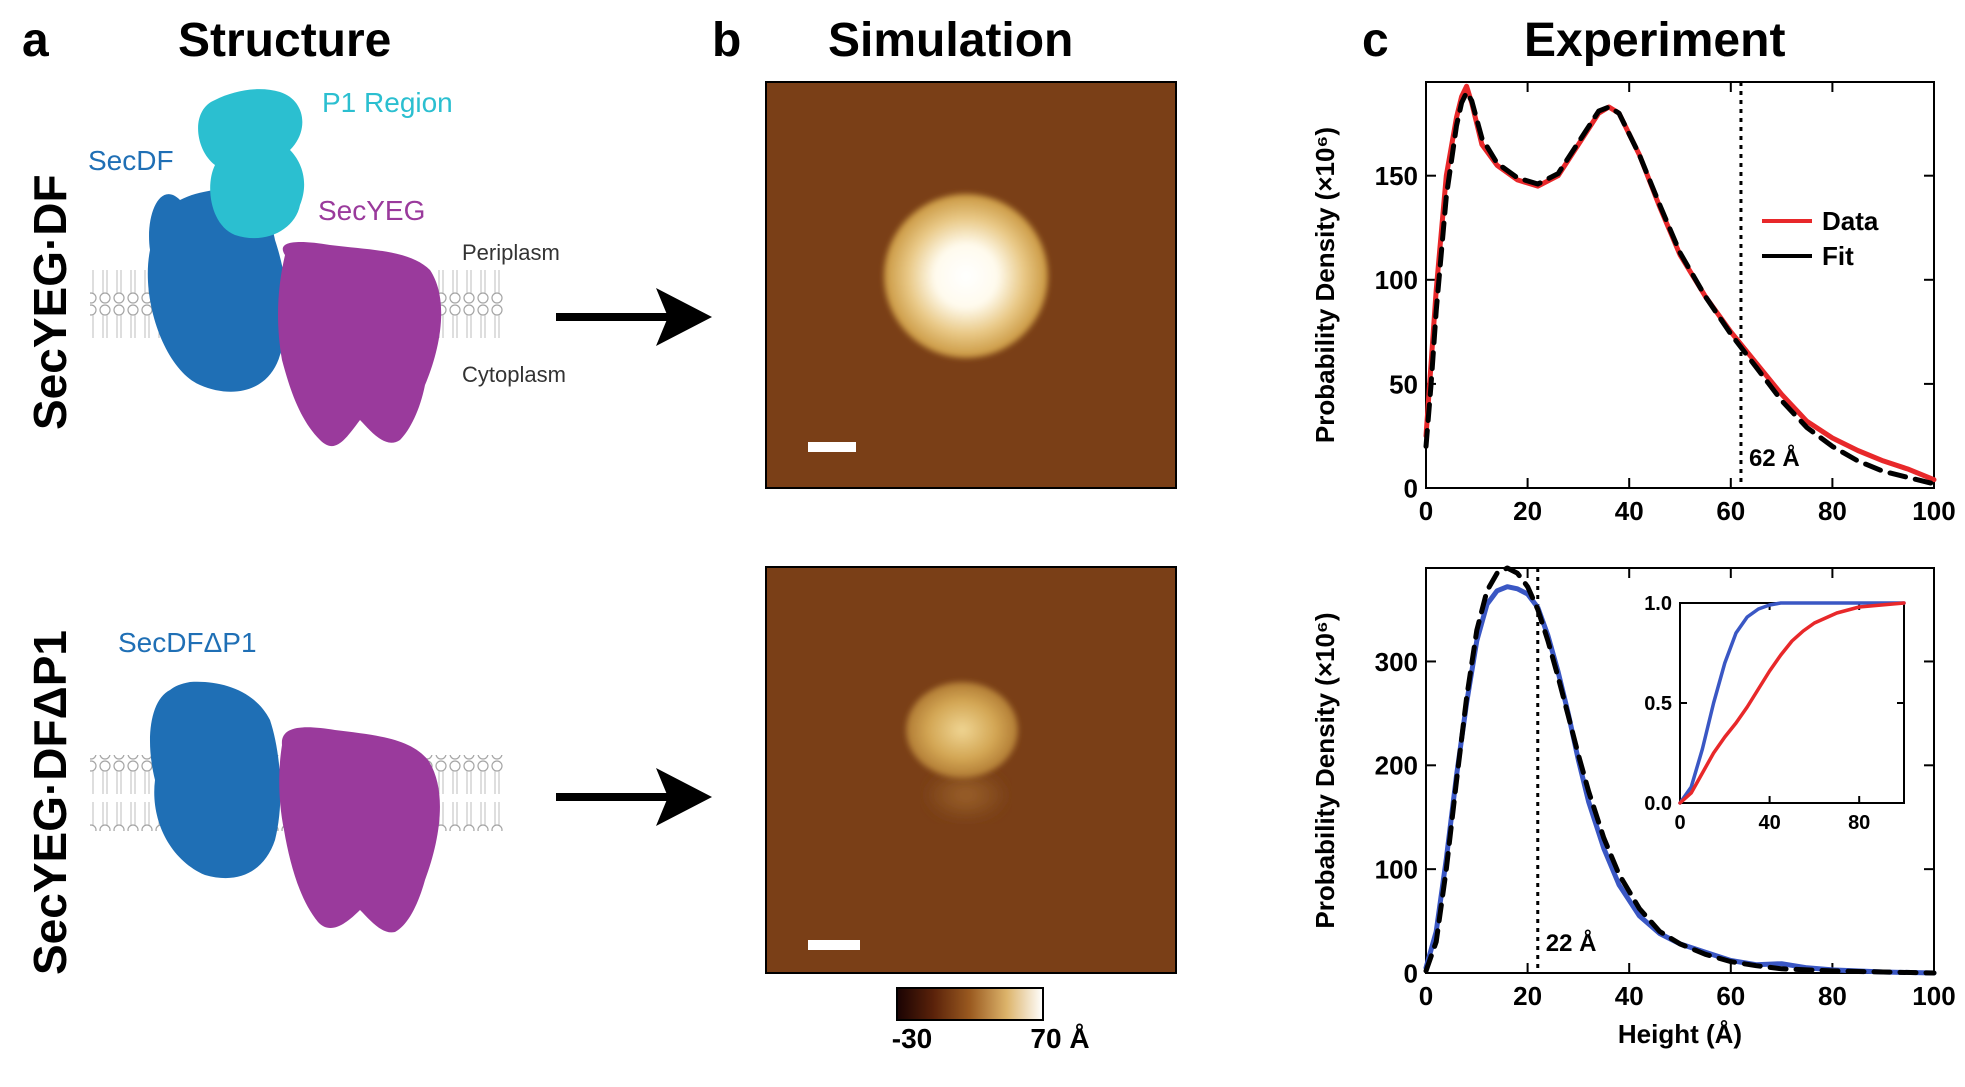 The image size is (1965, 1087). I want to click on row-label-2: SecYEG·DFΔP1, so click(50, 802).